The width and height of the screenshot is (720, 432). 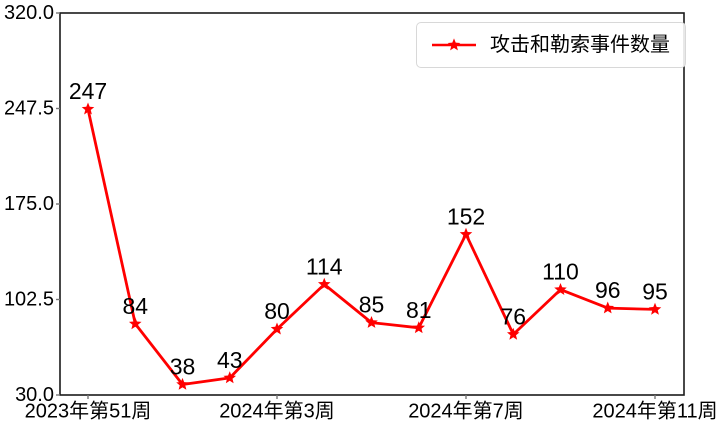 I want to click on x-tick-label: 2023年第51周, so click(x=88, y=411).